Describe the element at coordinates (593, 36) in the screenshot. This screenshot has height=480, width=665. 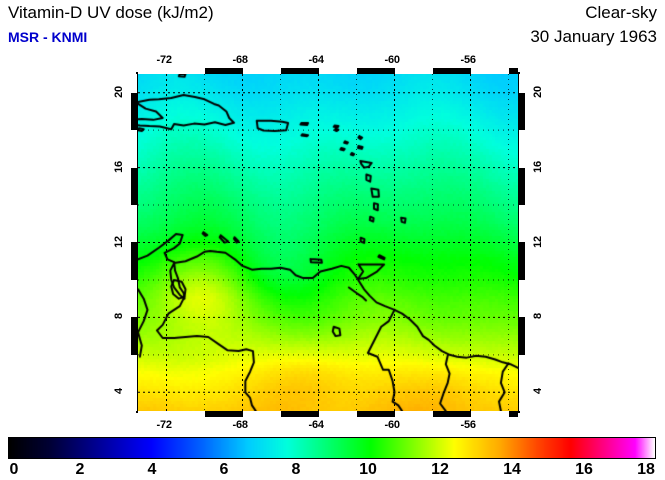
I see `date-label: 30 January 1963` at that location.